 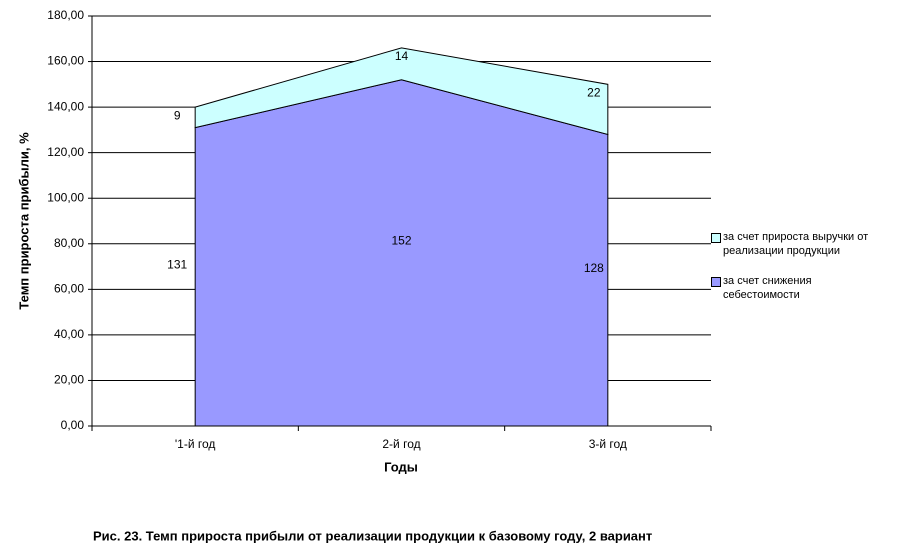 What do you see at coordinates (402, 56) in the screenshot?
I see `data-label: 14` at bounding box center [402, 56].